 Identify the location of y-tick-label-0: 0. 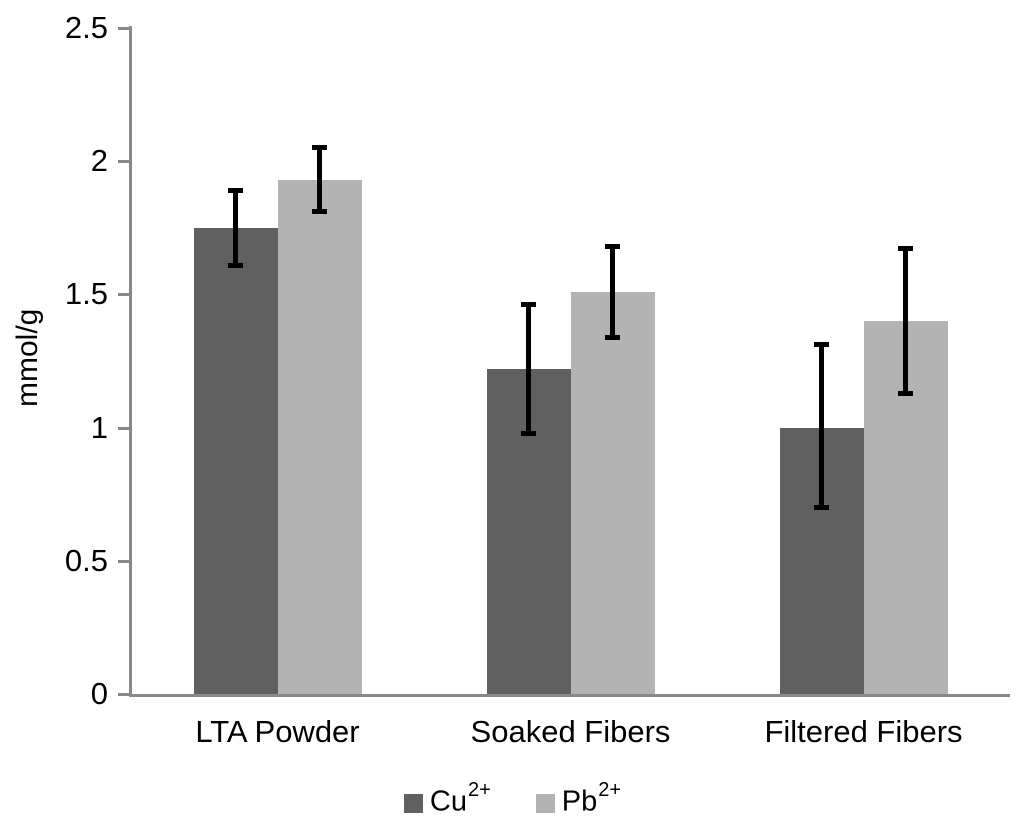
(99, 693).